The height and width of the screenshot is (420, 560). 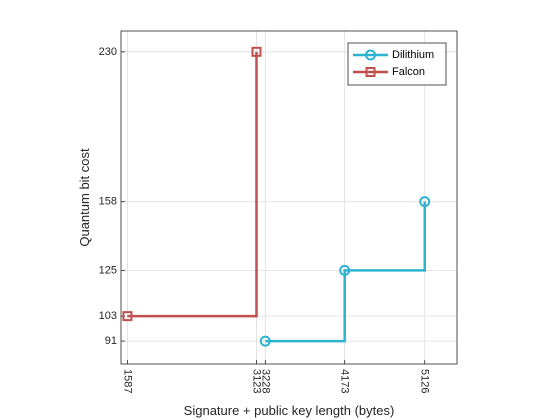 What do you see at coordinates (108, 52) in the screenshot?
I see `y-tick-label: 230` at bounding box center [108, 52].